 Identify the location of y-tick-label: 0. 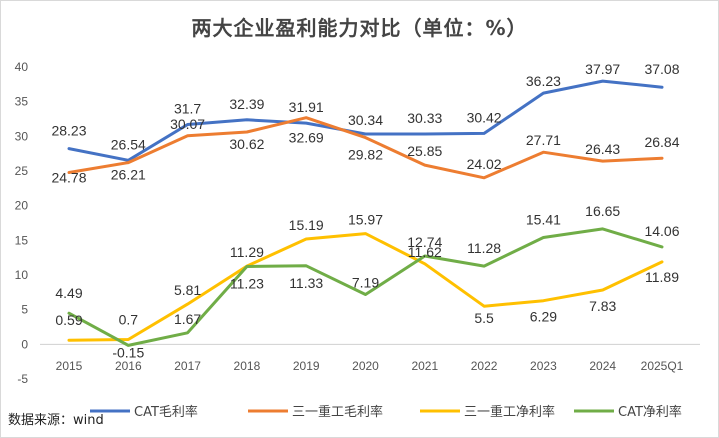
(24, 344).